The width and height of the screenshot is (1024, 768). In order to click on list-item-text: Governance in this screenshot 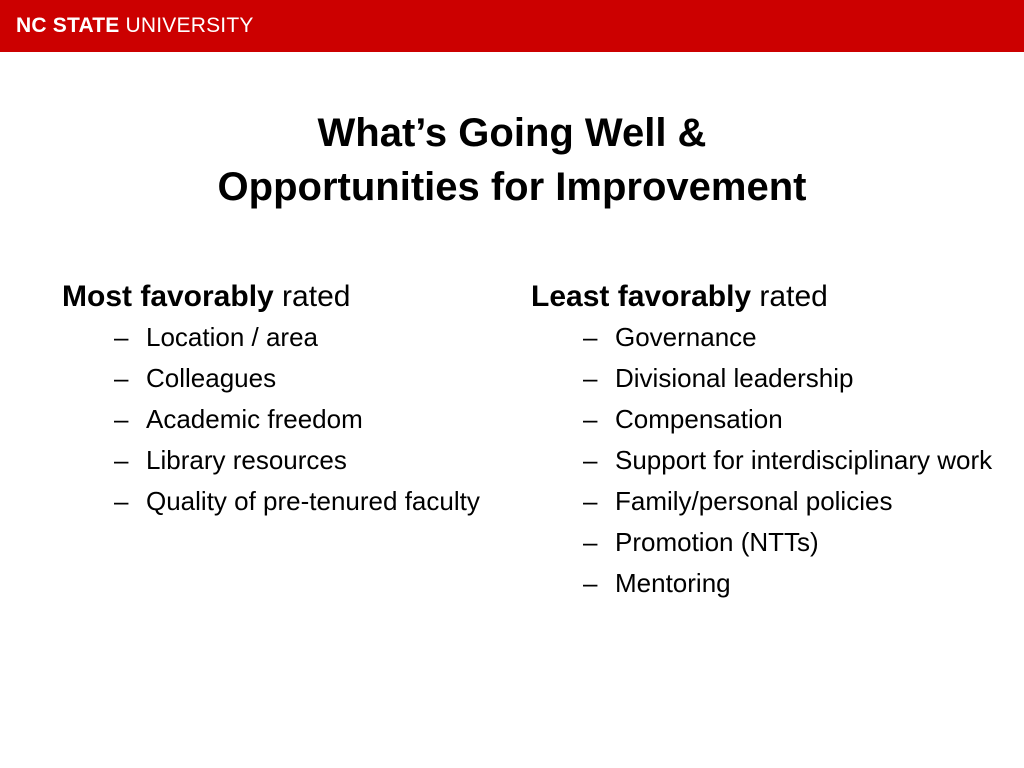, I will do `click(686, 337)`.